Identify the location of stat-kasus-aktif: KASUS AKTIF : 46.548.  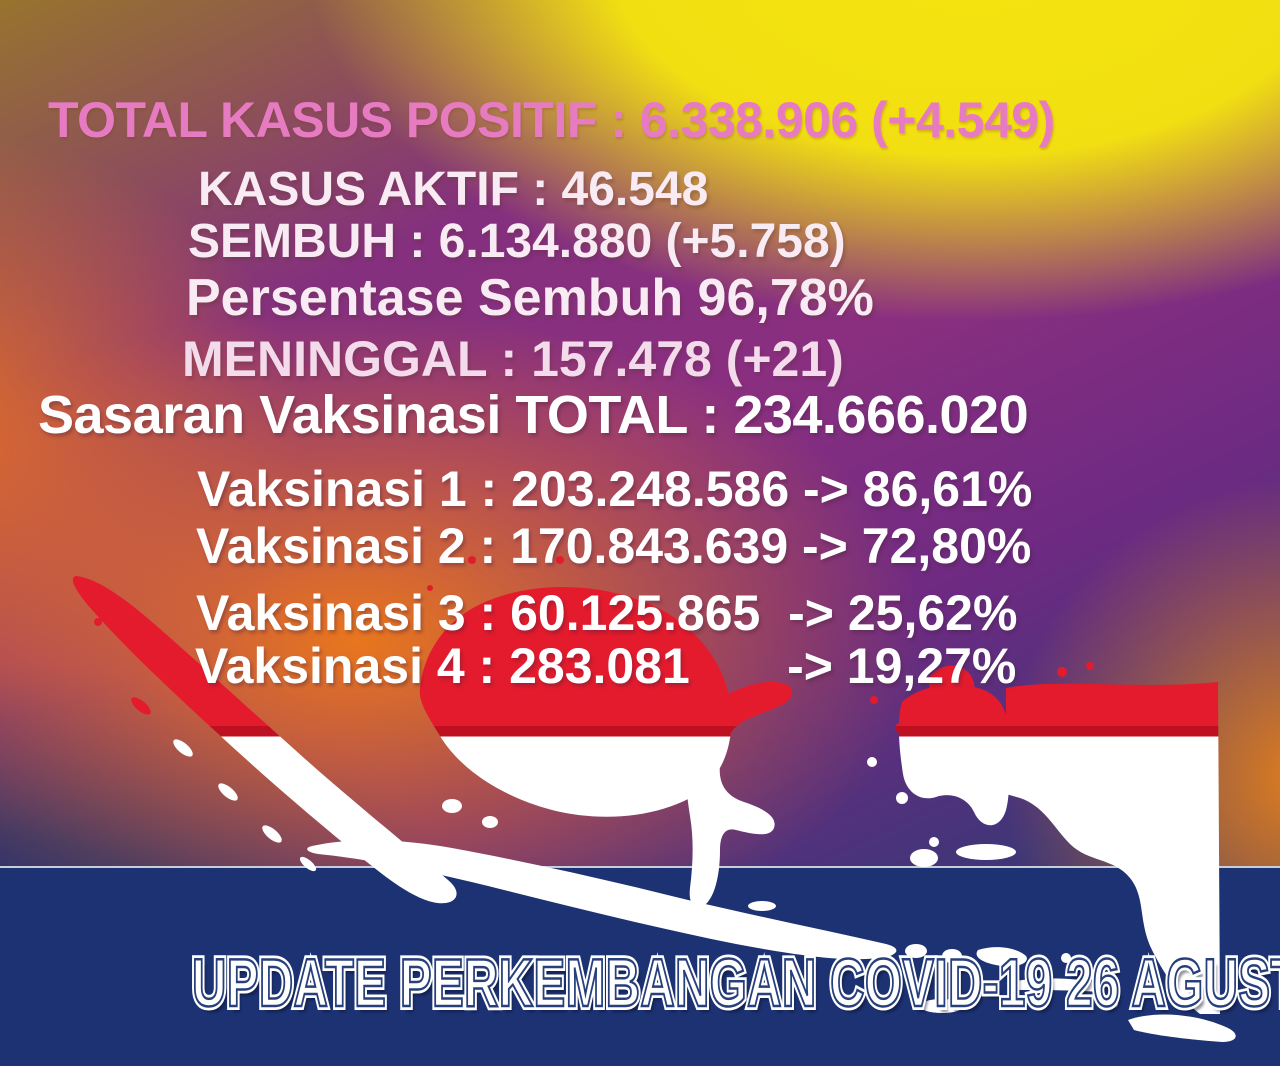
(453, 189).